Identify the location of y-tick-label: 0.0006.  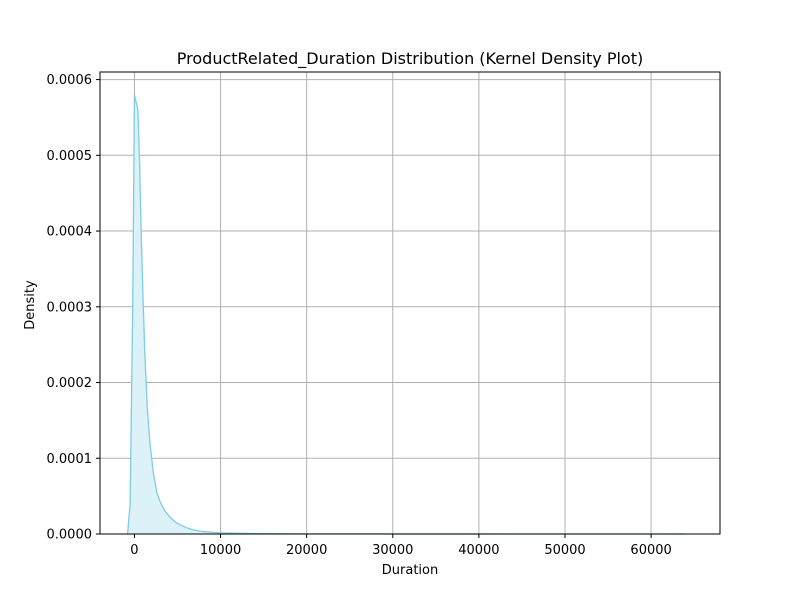
(70, 80).